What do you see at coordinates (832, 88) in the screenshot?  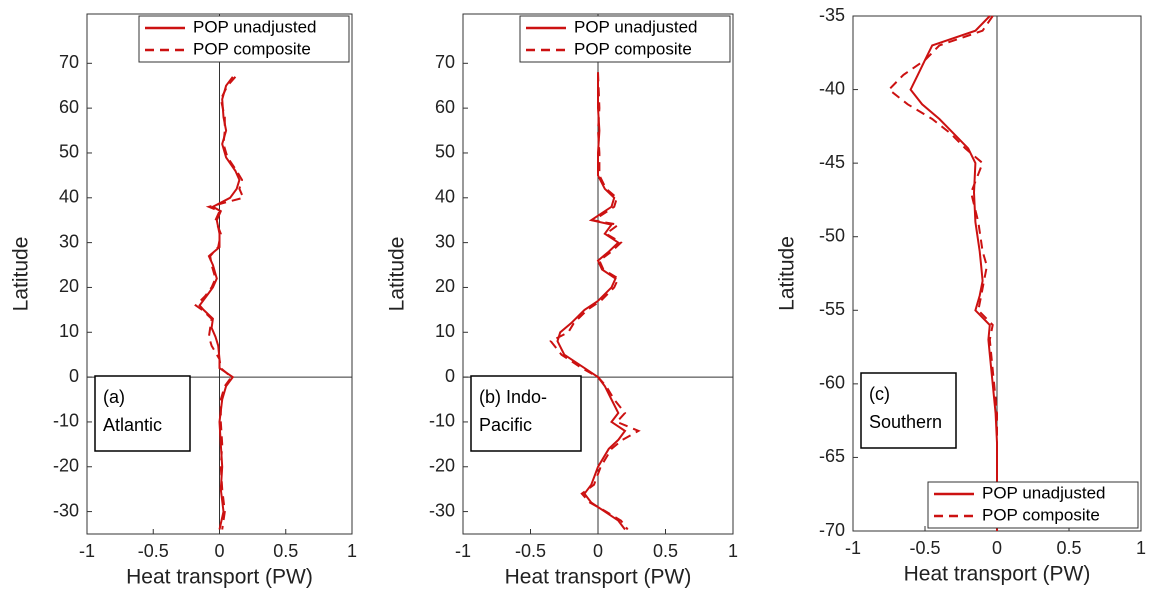 I see `y-tick-label: -40` at bounding box center [832, 88].